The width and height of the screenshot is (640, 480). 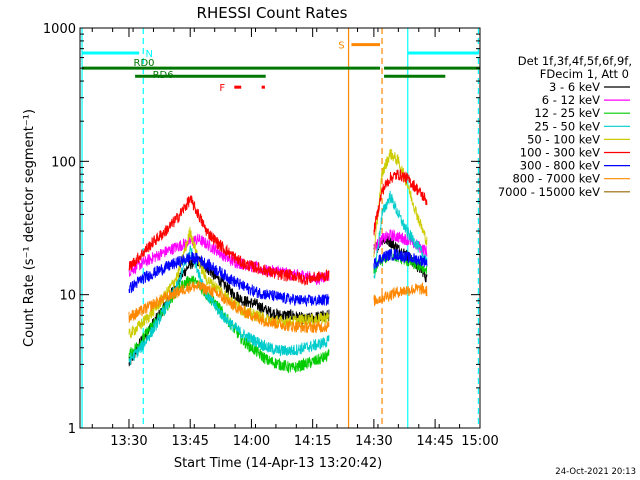 I want to click on legend-label: 25 - 50 keV, so click(x=567, y=126).